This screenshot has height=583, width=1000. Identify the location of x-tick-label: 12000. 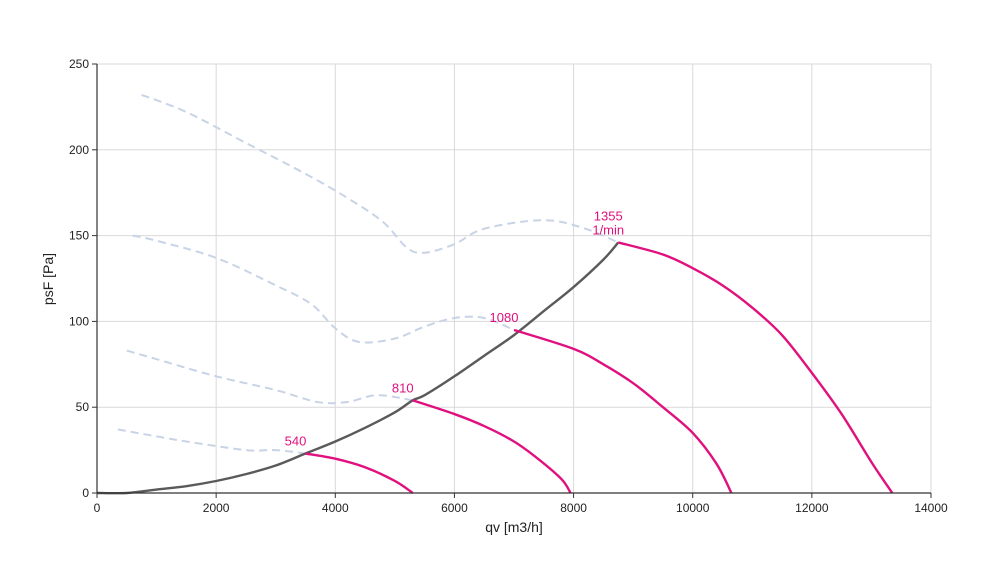
(812, 508).